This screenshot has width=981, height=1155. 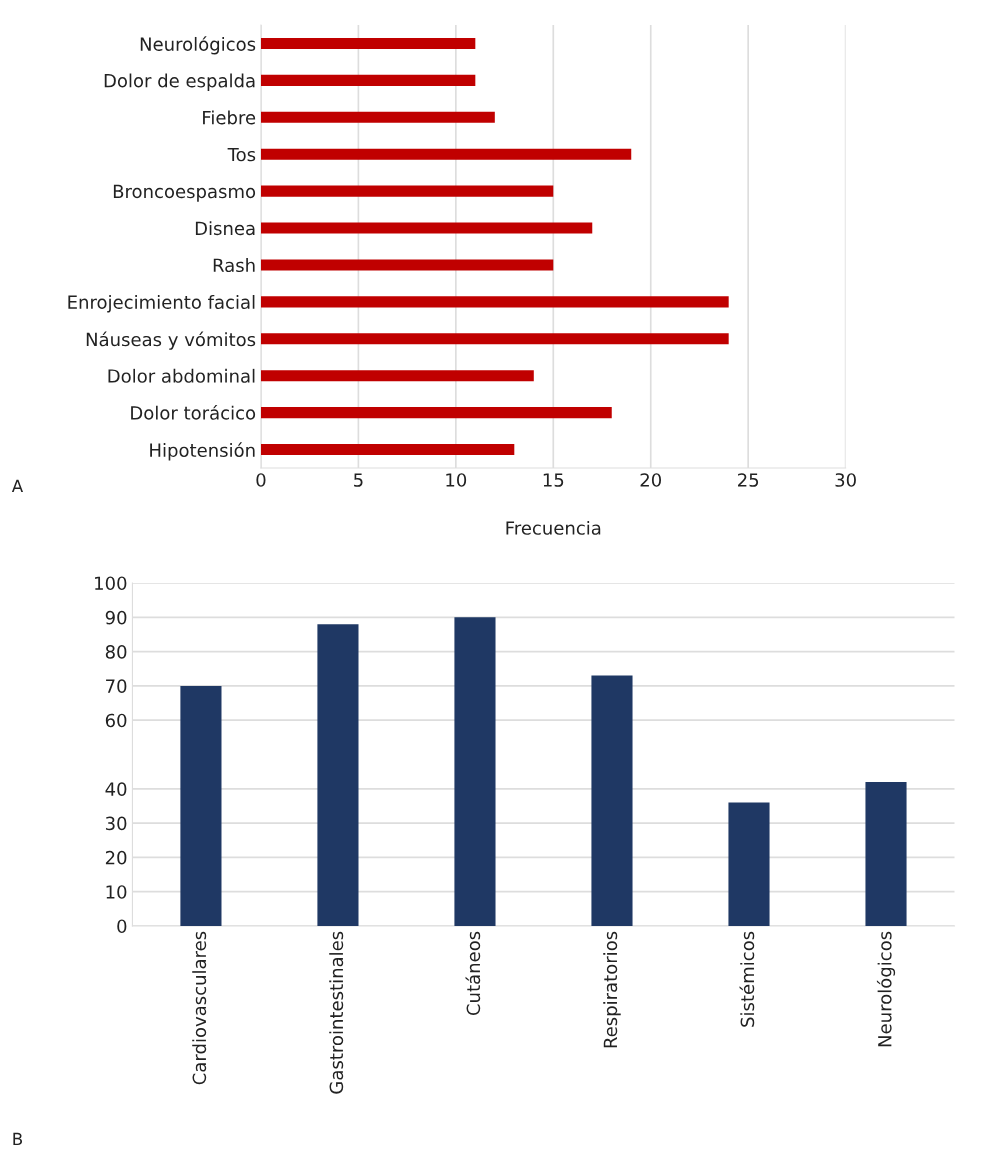 What do you see at coordinates (612, 989) in the screenshot?
I see `x-tick-label: Respiratorios` at bounding box center [612, 989].